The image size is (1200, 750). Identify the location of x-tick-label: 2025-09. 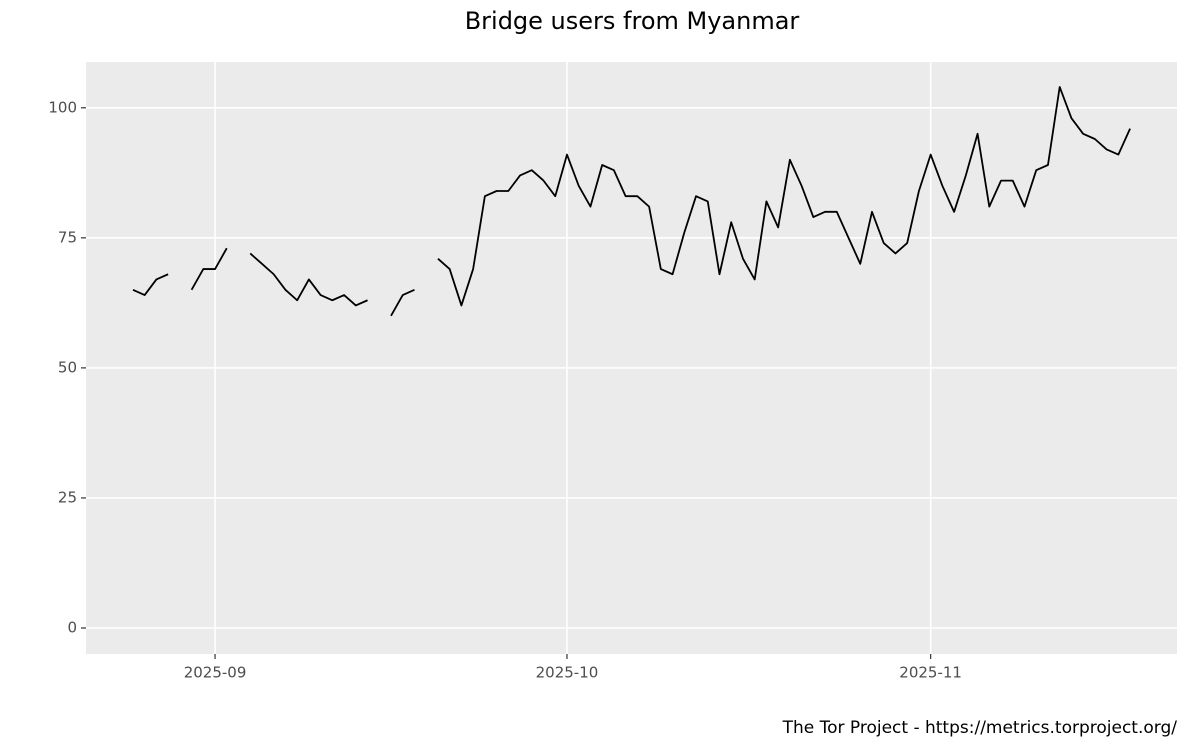
(215, 673).